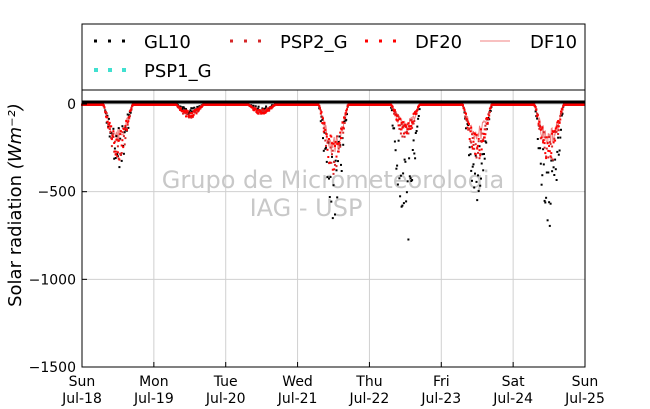 This screenshot has width=650, height=409. Describe the element at coordinates (513, 382) in the screenshot. I see `x-tick-label-day: Sat` at that location.